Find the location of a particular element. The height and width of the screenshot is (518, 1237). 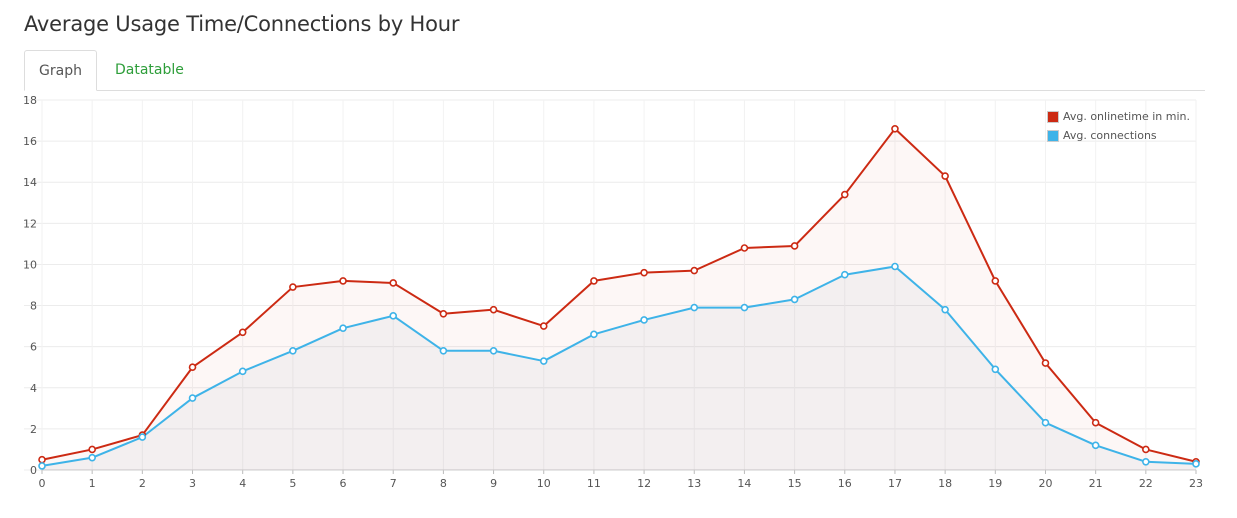

legend-swatch-onlinetime is located at coordinates (1052, 116).